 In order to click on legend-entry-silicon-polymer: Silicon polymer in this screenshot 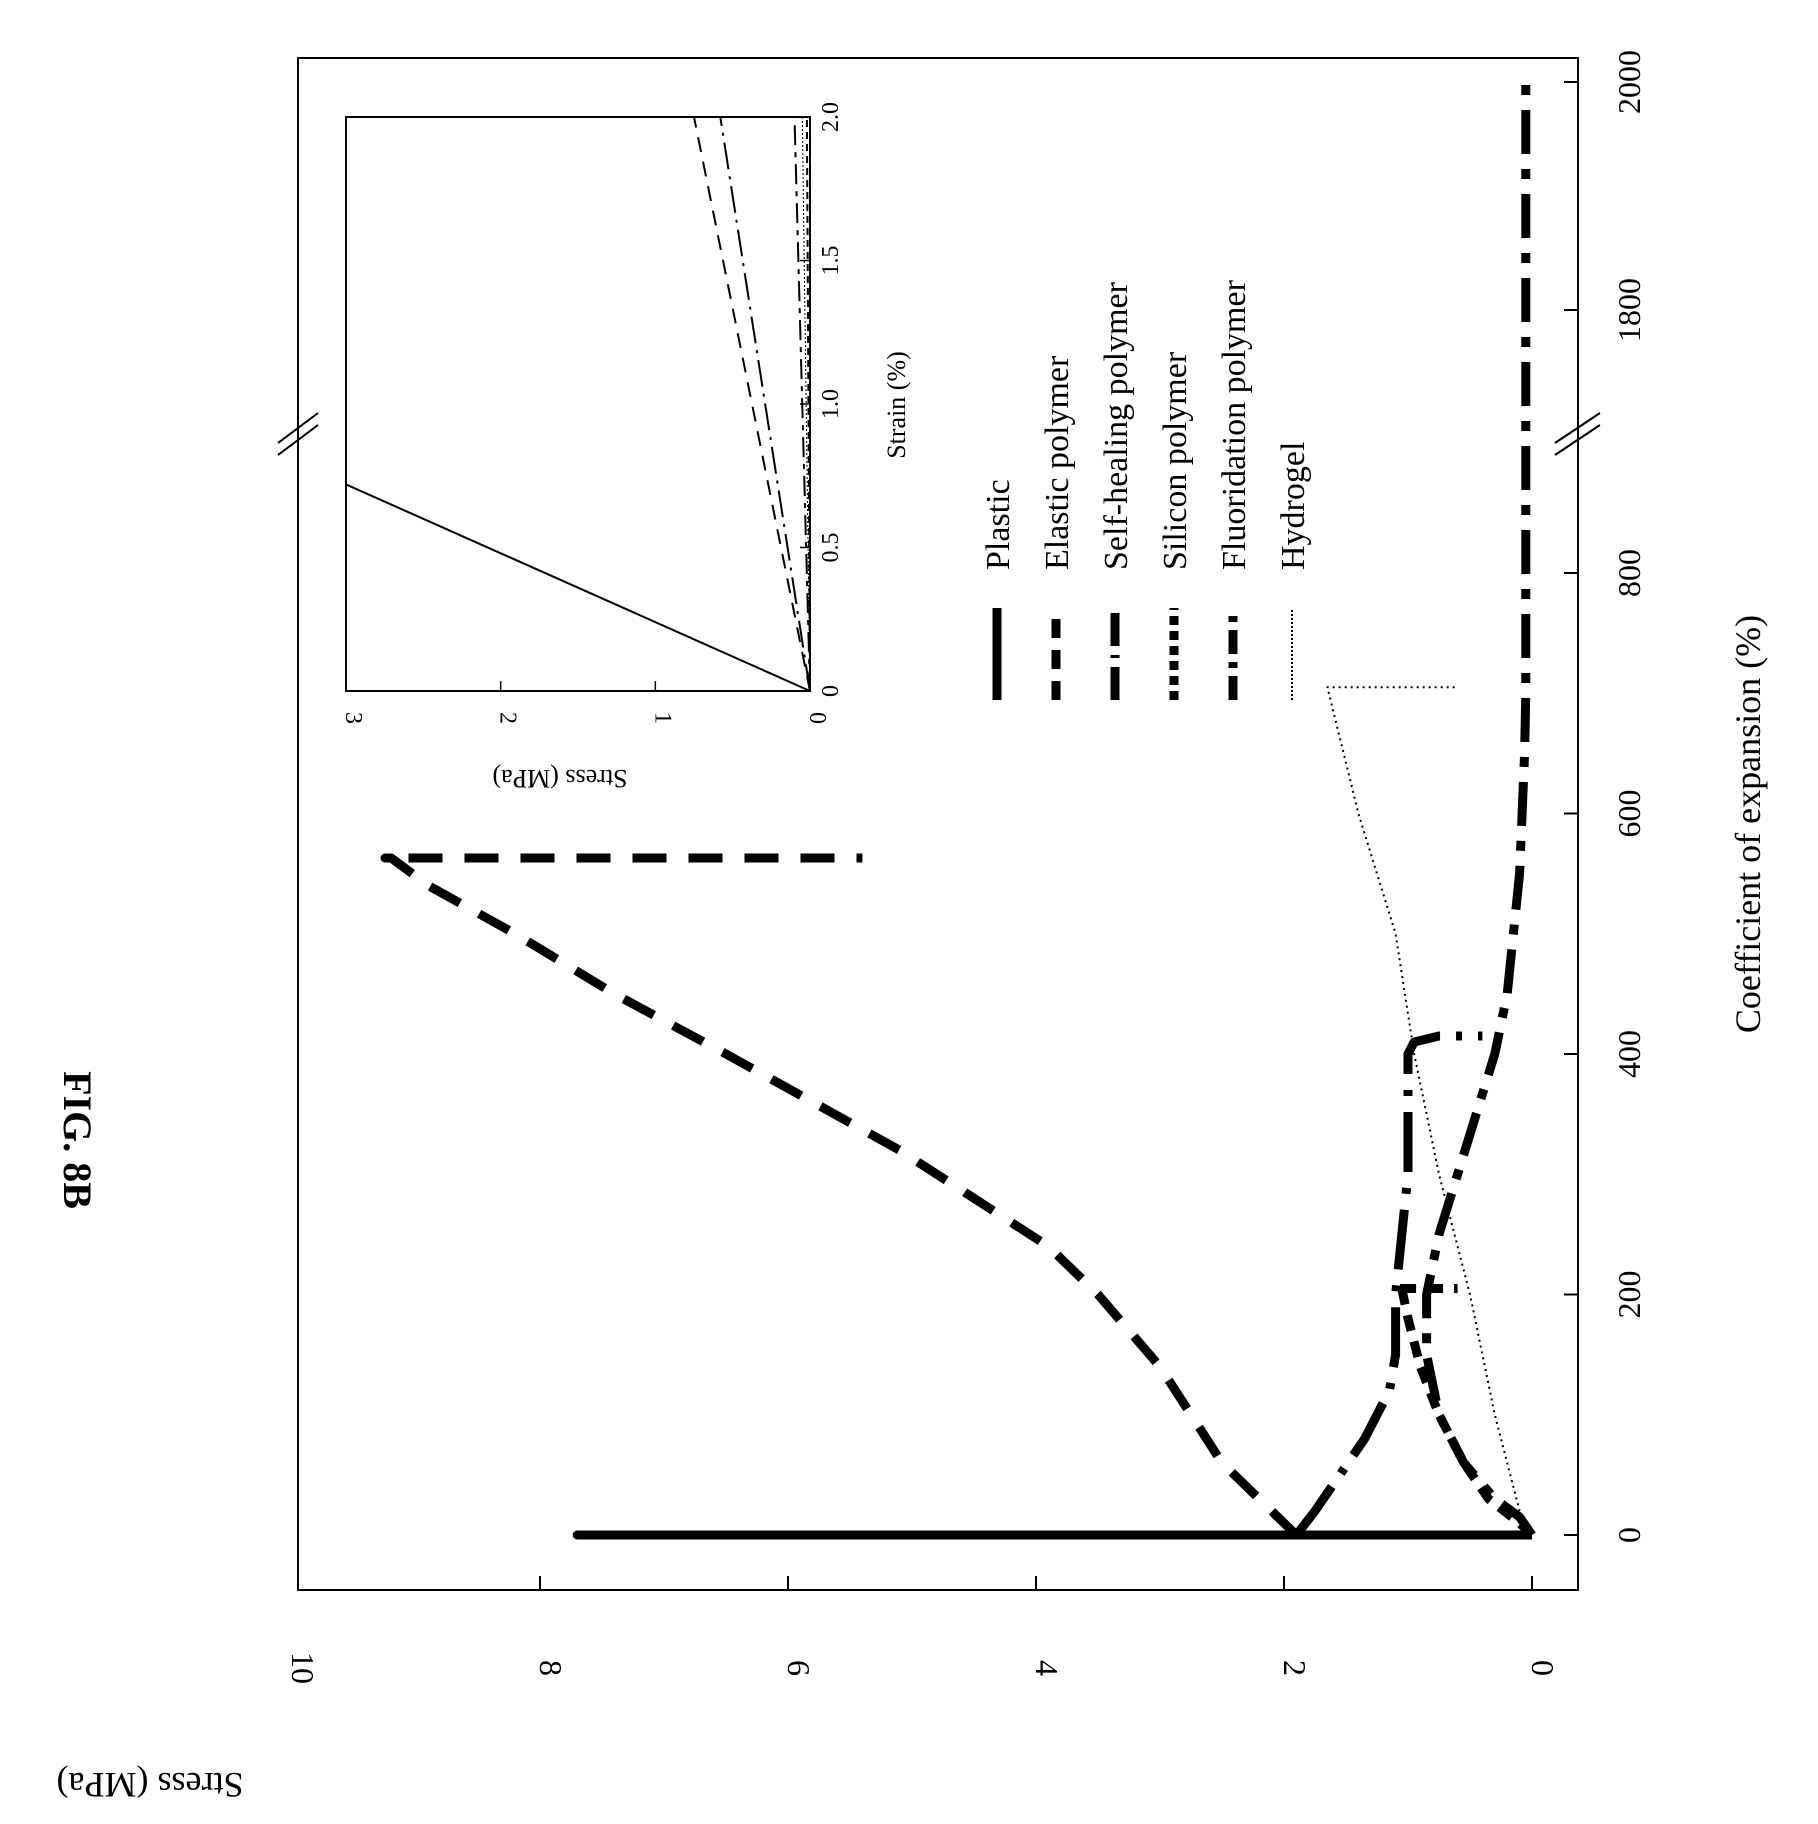, I will do `click(1175, 525)`.